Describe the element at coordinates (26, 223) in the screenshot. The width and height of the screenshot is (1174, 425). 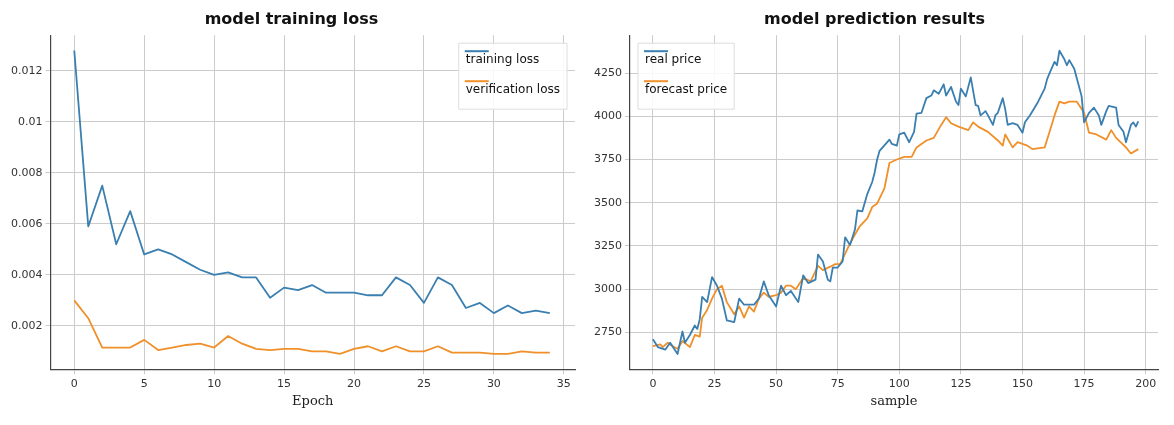
I see `y-tick-label: 0.006` at that location.